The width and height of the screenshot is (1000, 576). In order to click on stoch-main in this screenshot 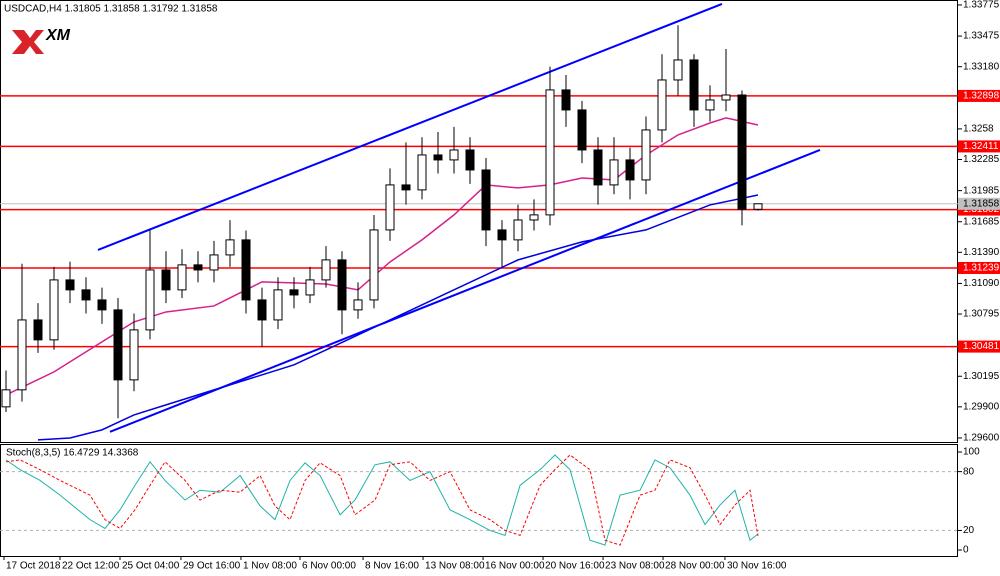, I will do `click(382, 500)`.